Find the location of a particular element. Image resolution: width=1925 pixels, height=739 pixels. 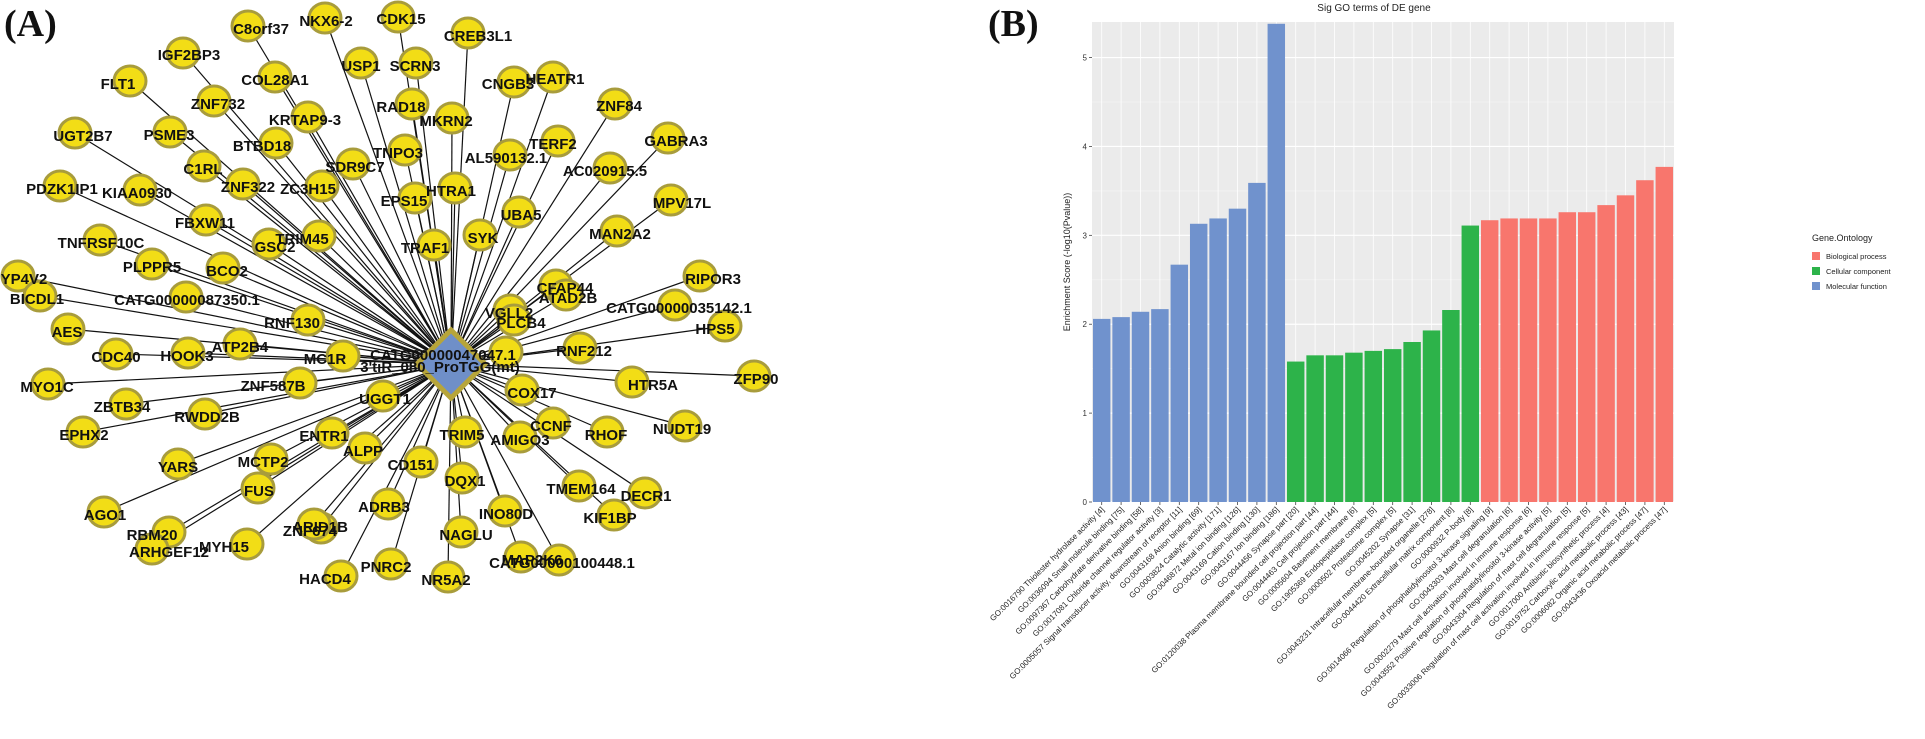

gene-node-cox17 is located at coordinates (522, 390).